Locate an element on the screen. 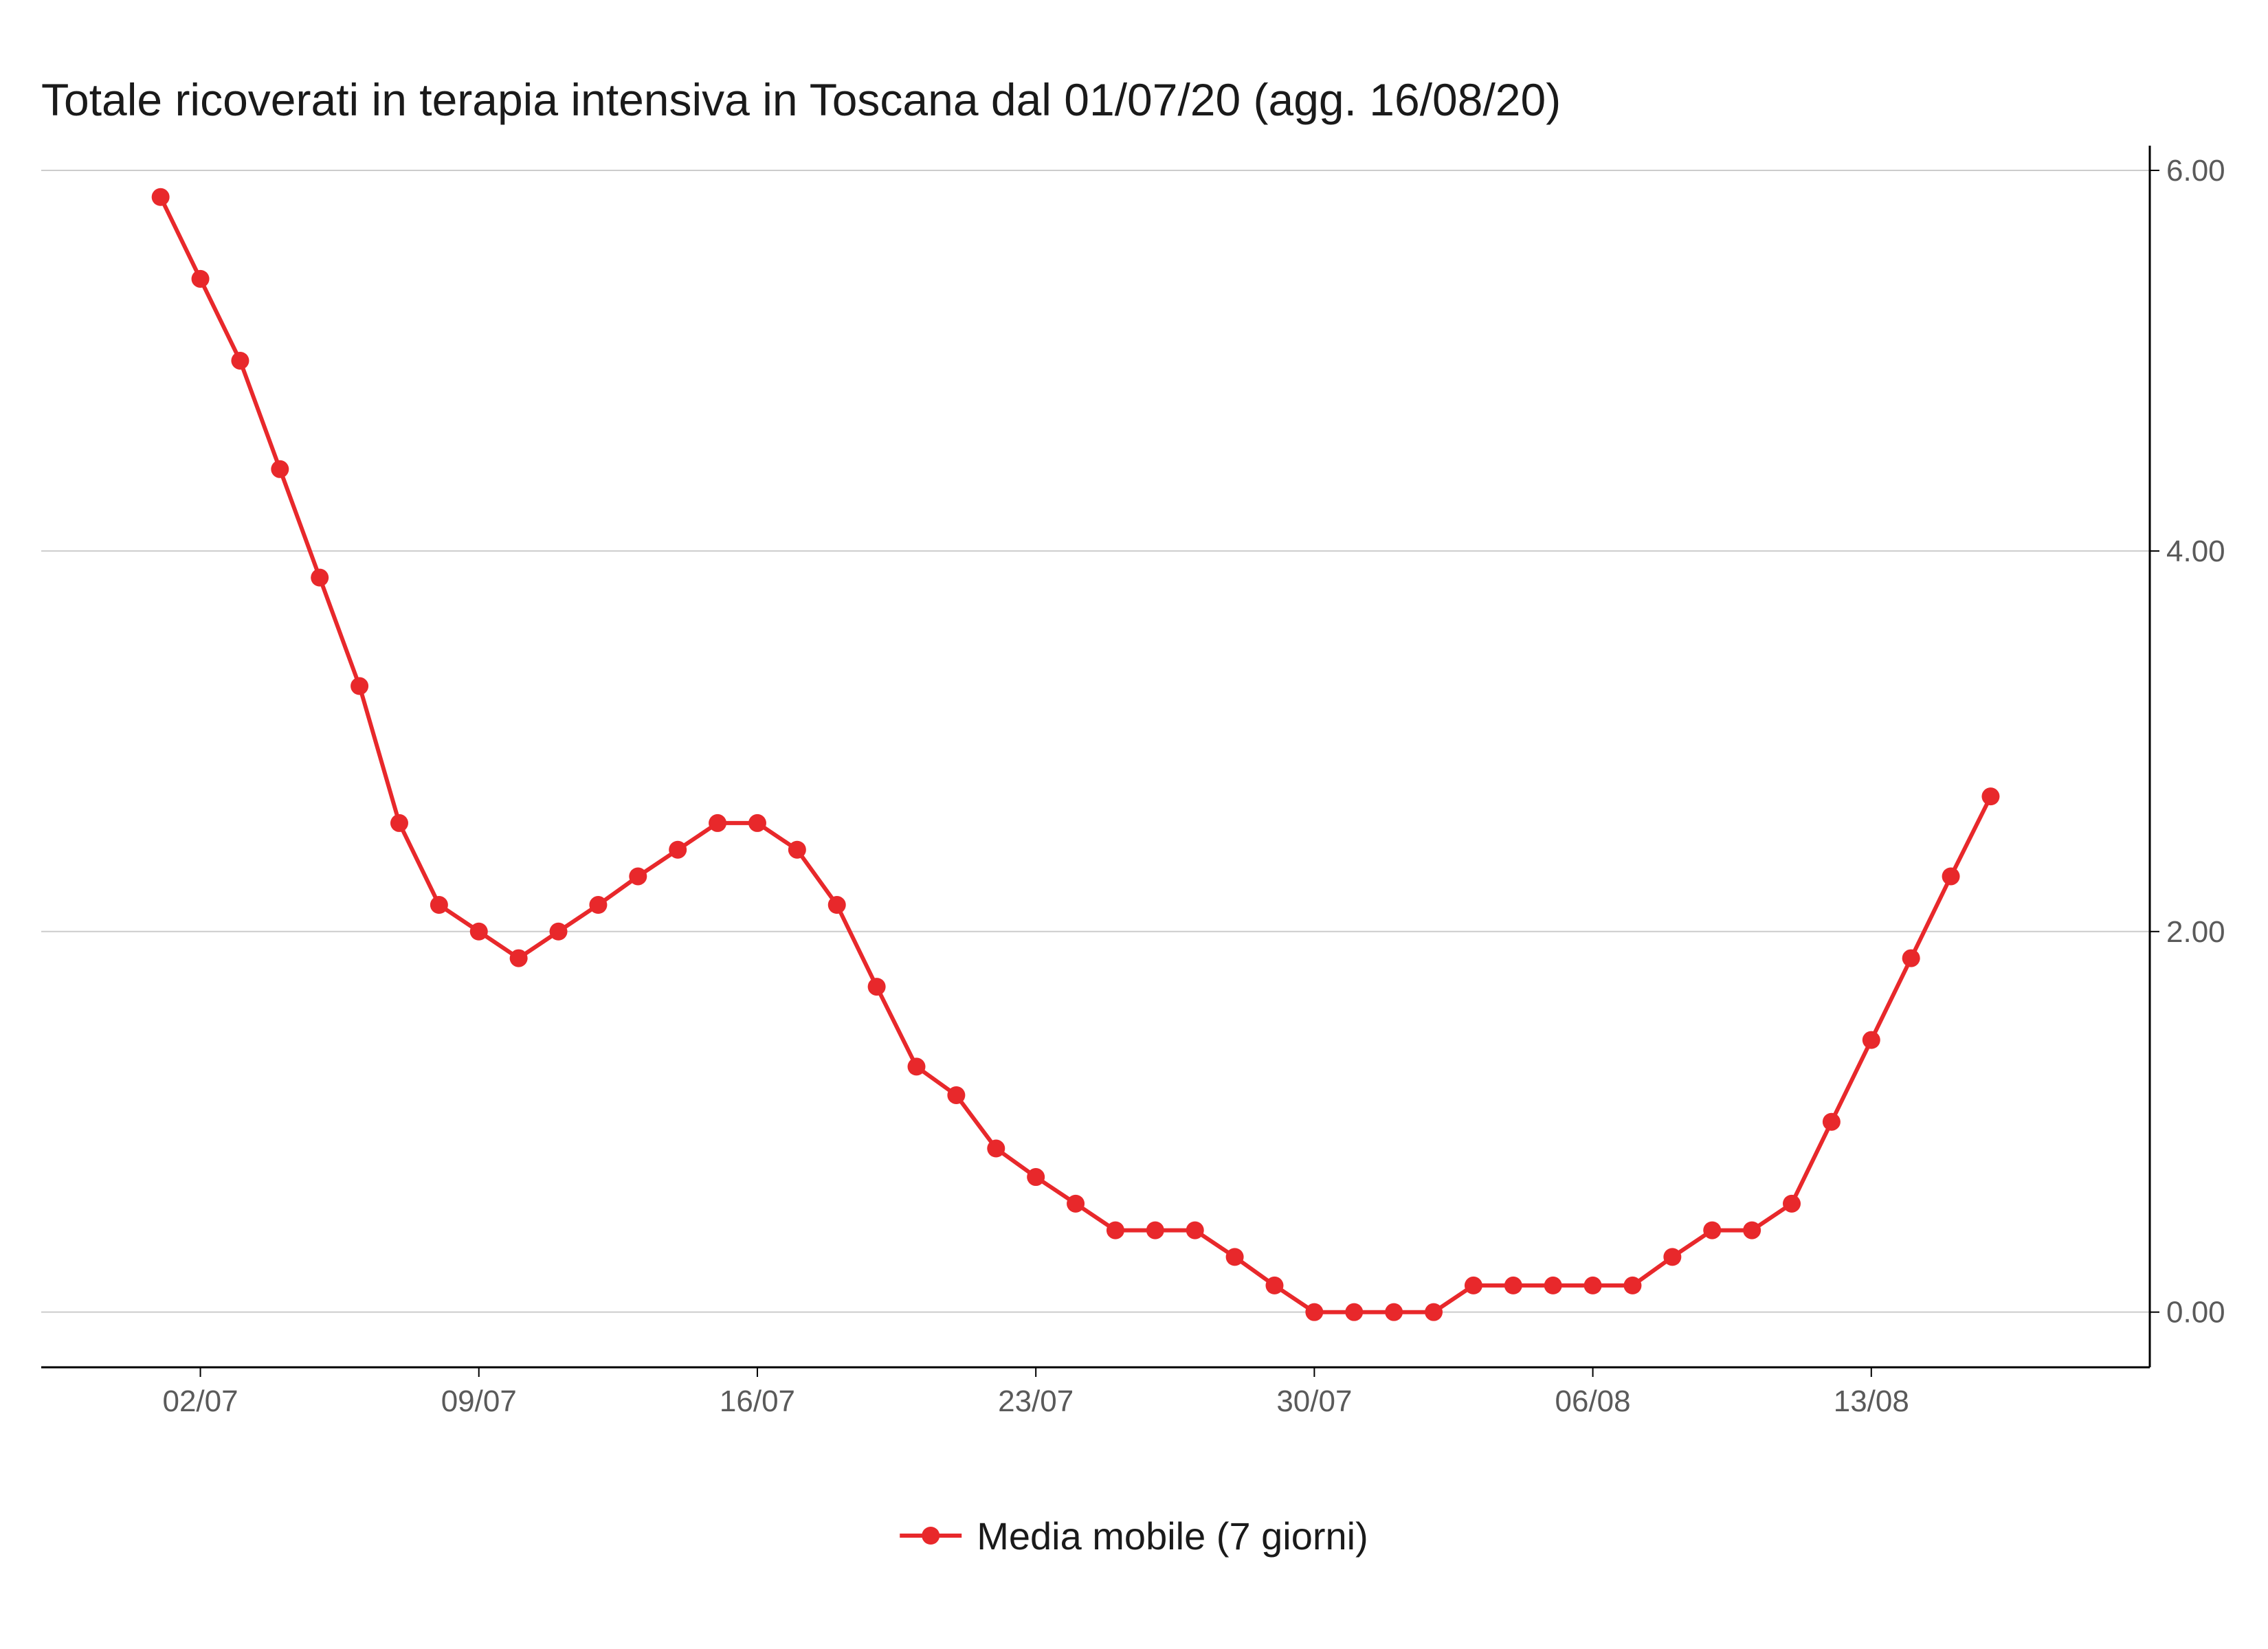 The width and height of the screenshot is (2268, 1649). x-tick-label: 09/07 is located at coordinates (479, 1401).